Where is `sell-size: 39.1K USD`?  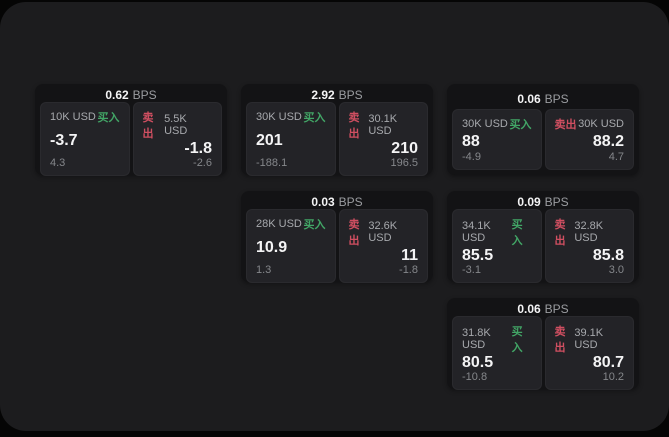
sell-size: 39.1K USD is located at coordinates (589, 339).